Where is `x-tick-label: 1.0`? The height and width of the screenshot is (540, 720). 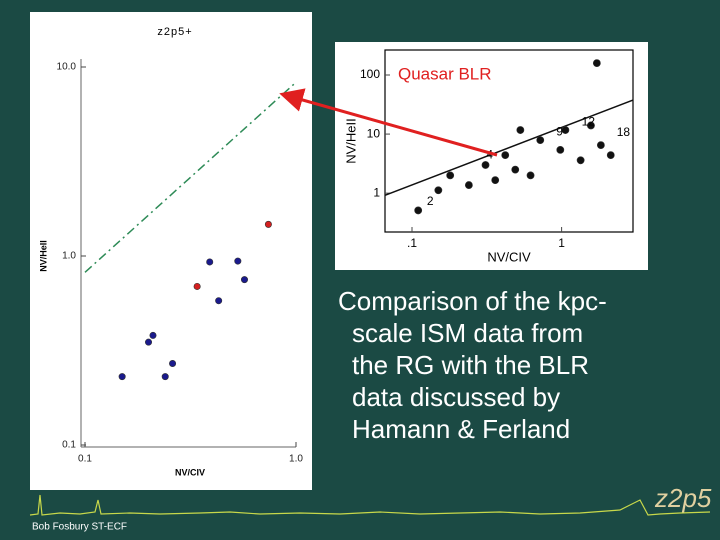
x-tick-label: 1.0 is located at coordinates (296, 459).